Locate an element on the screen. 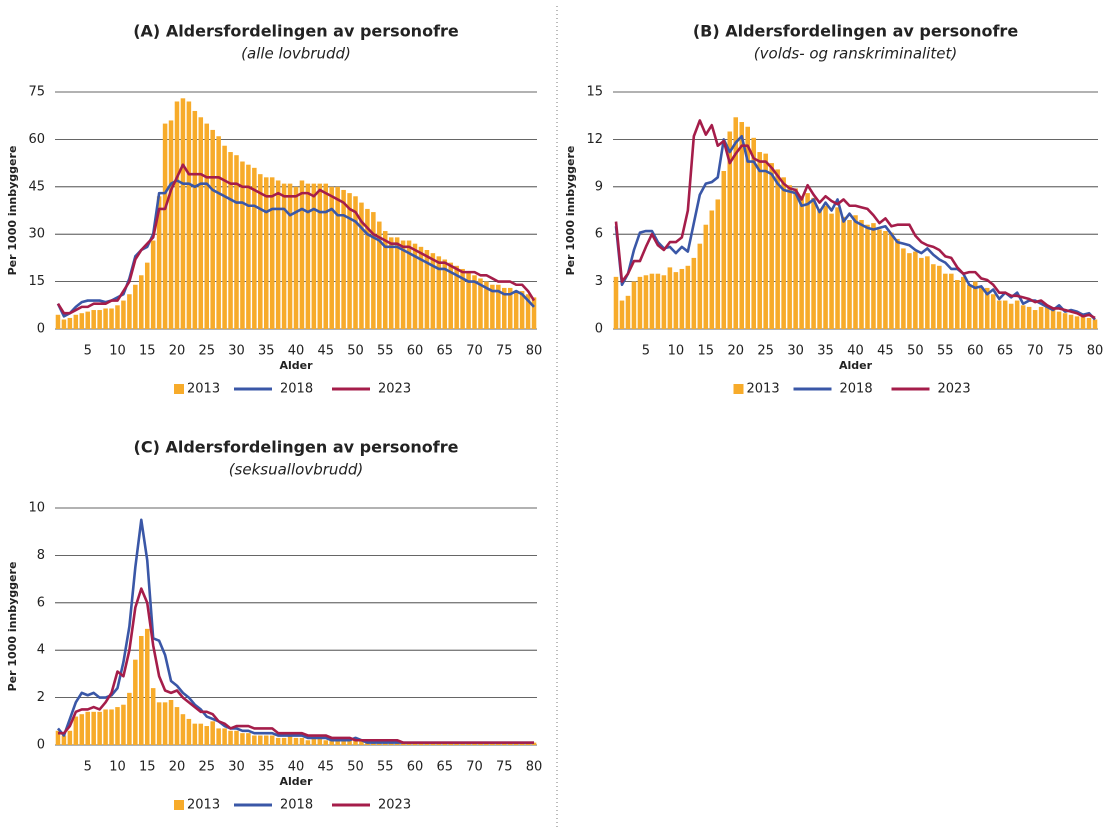 Image resolution: width=1108 pixels, height=834 pixels. legend-label: 2013 is located at coordinates (203, 805).